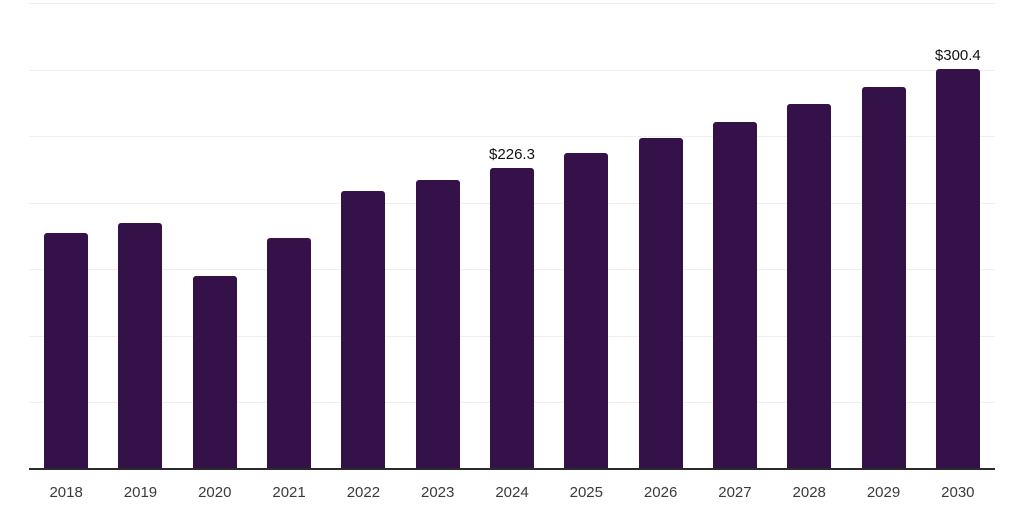  Describe the element at coordinates (214, 372) in the screenshot. I see `bar-2020` at that location.